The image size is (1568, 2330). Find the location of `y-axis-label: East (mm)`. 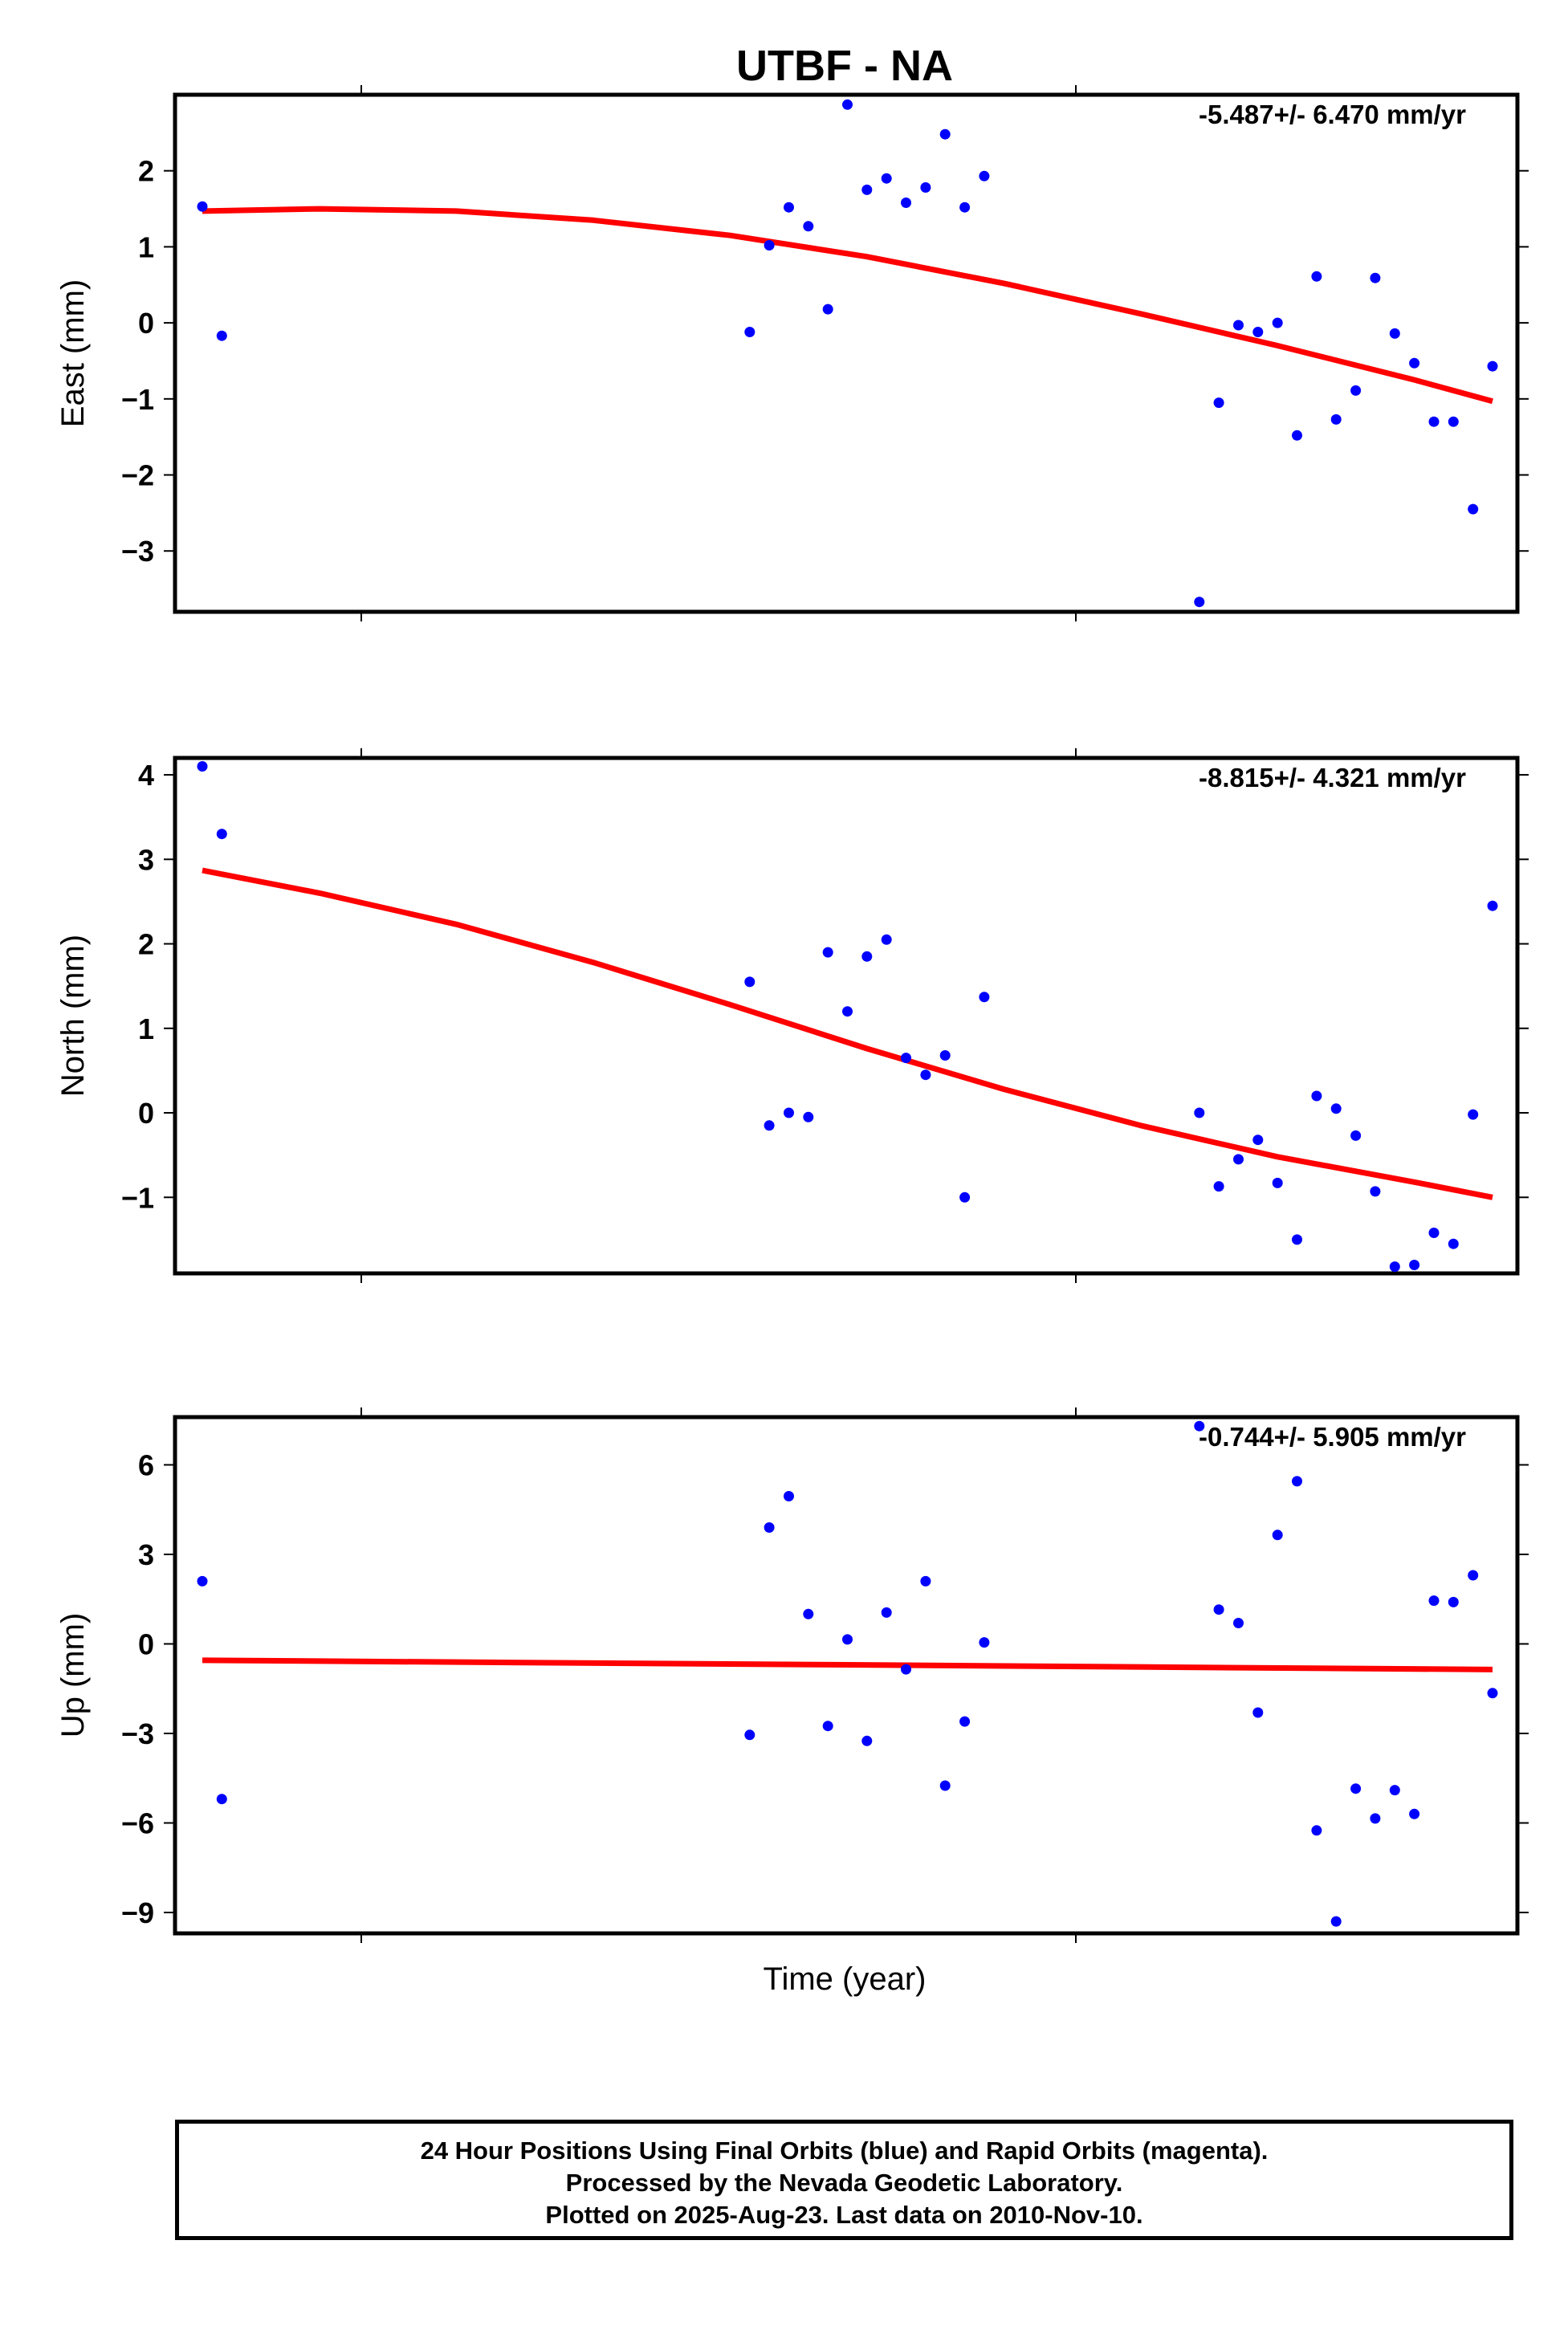

y-axis-label: East (mm) is located at coordinates (73, 353).